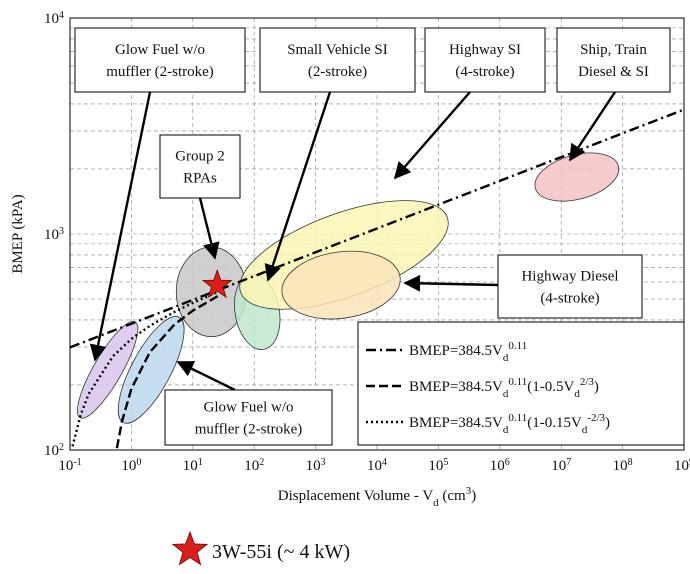  Describe the element at coordinates (587, 382) in the screenshot. I see `text-part: 2/3` at that location.